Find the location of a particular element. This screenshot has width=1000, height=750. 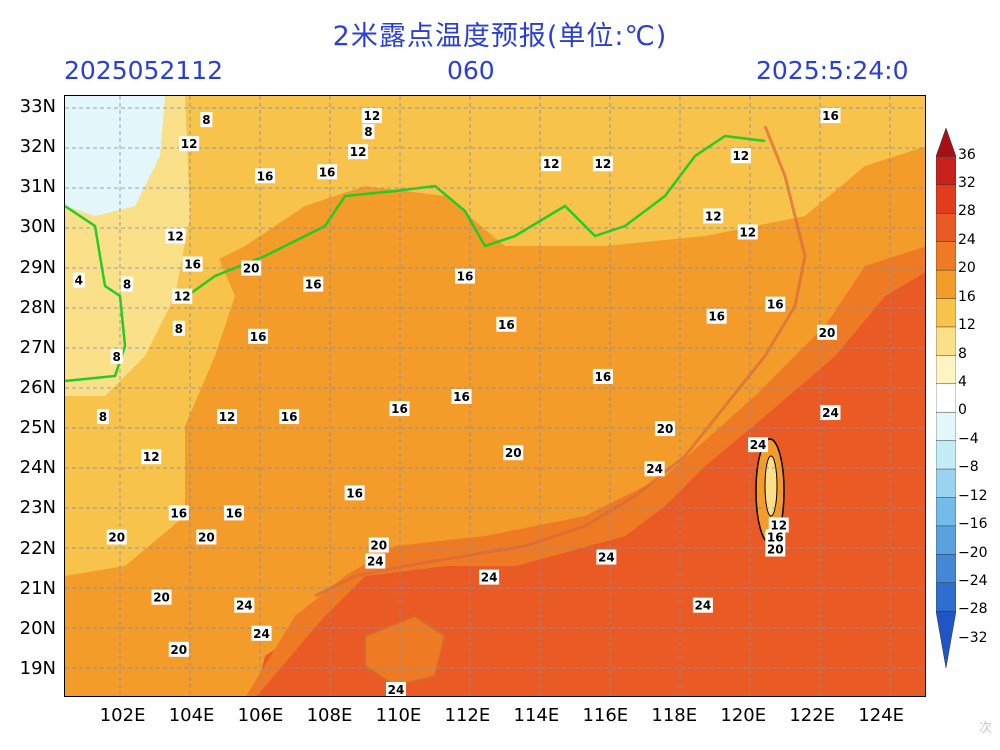

lat-tick-label: 27N is located at coordinates (37, 347).